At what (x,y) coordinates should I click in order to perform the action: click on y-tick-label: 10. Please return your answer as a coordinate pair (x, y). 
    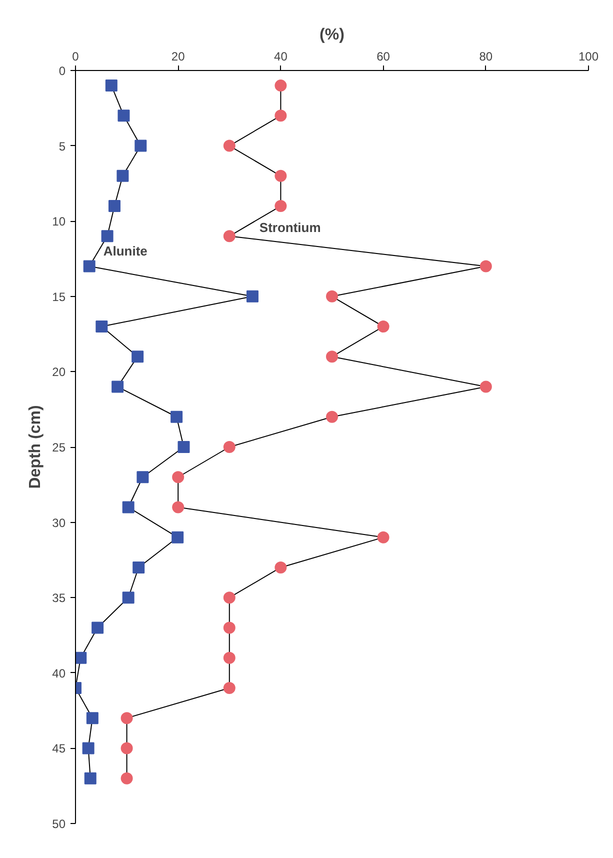
    Looking at the image, I should click on (59, 221).